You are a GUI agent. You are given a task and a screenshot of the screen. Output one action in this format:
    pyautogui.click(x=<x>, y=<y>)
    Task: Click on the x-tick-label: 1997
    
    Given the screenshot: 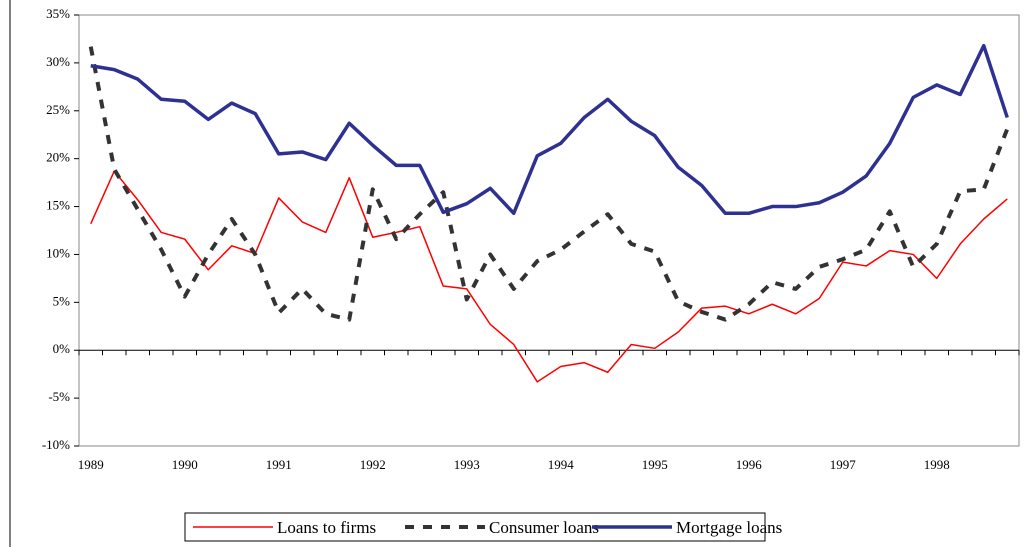 What is the action you would take?
    pyautogui.click(x=843, y=464)
    